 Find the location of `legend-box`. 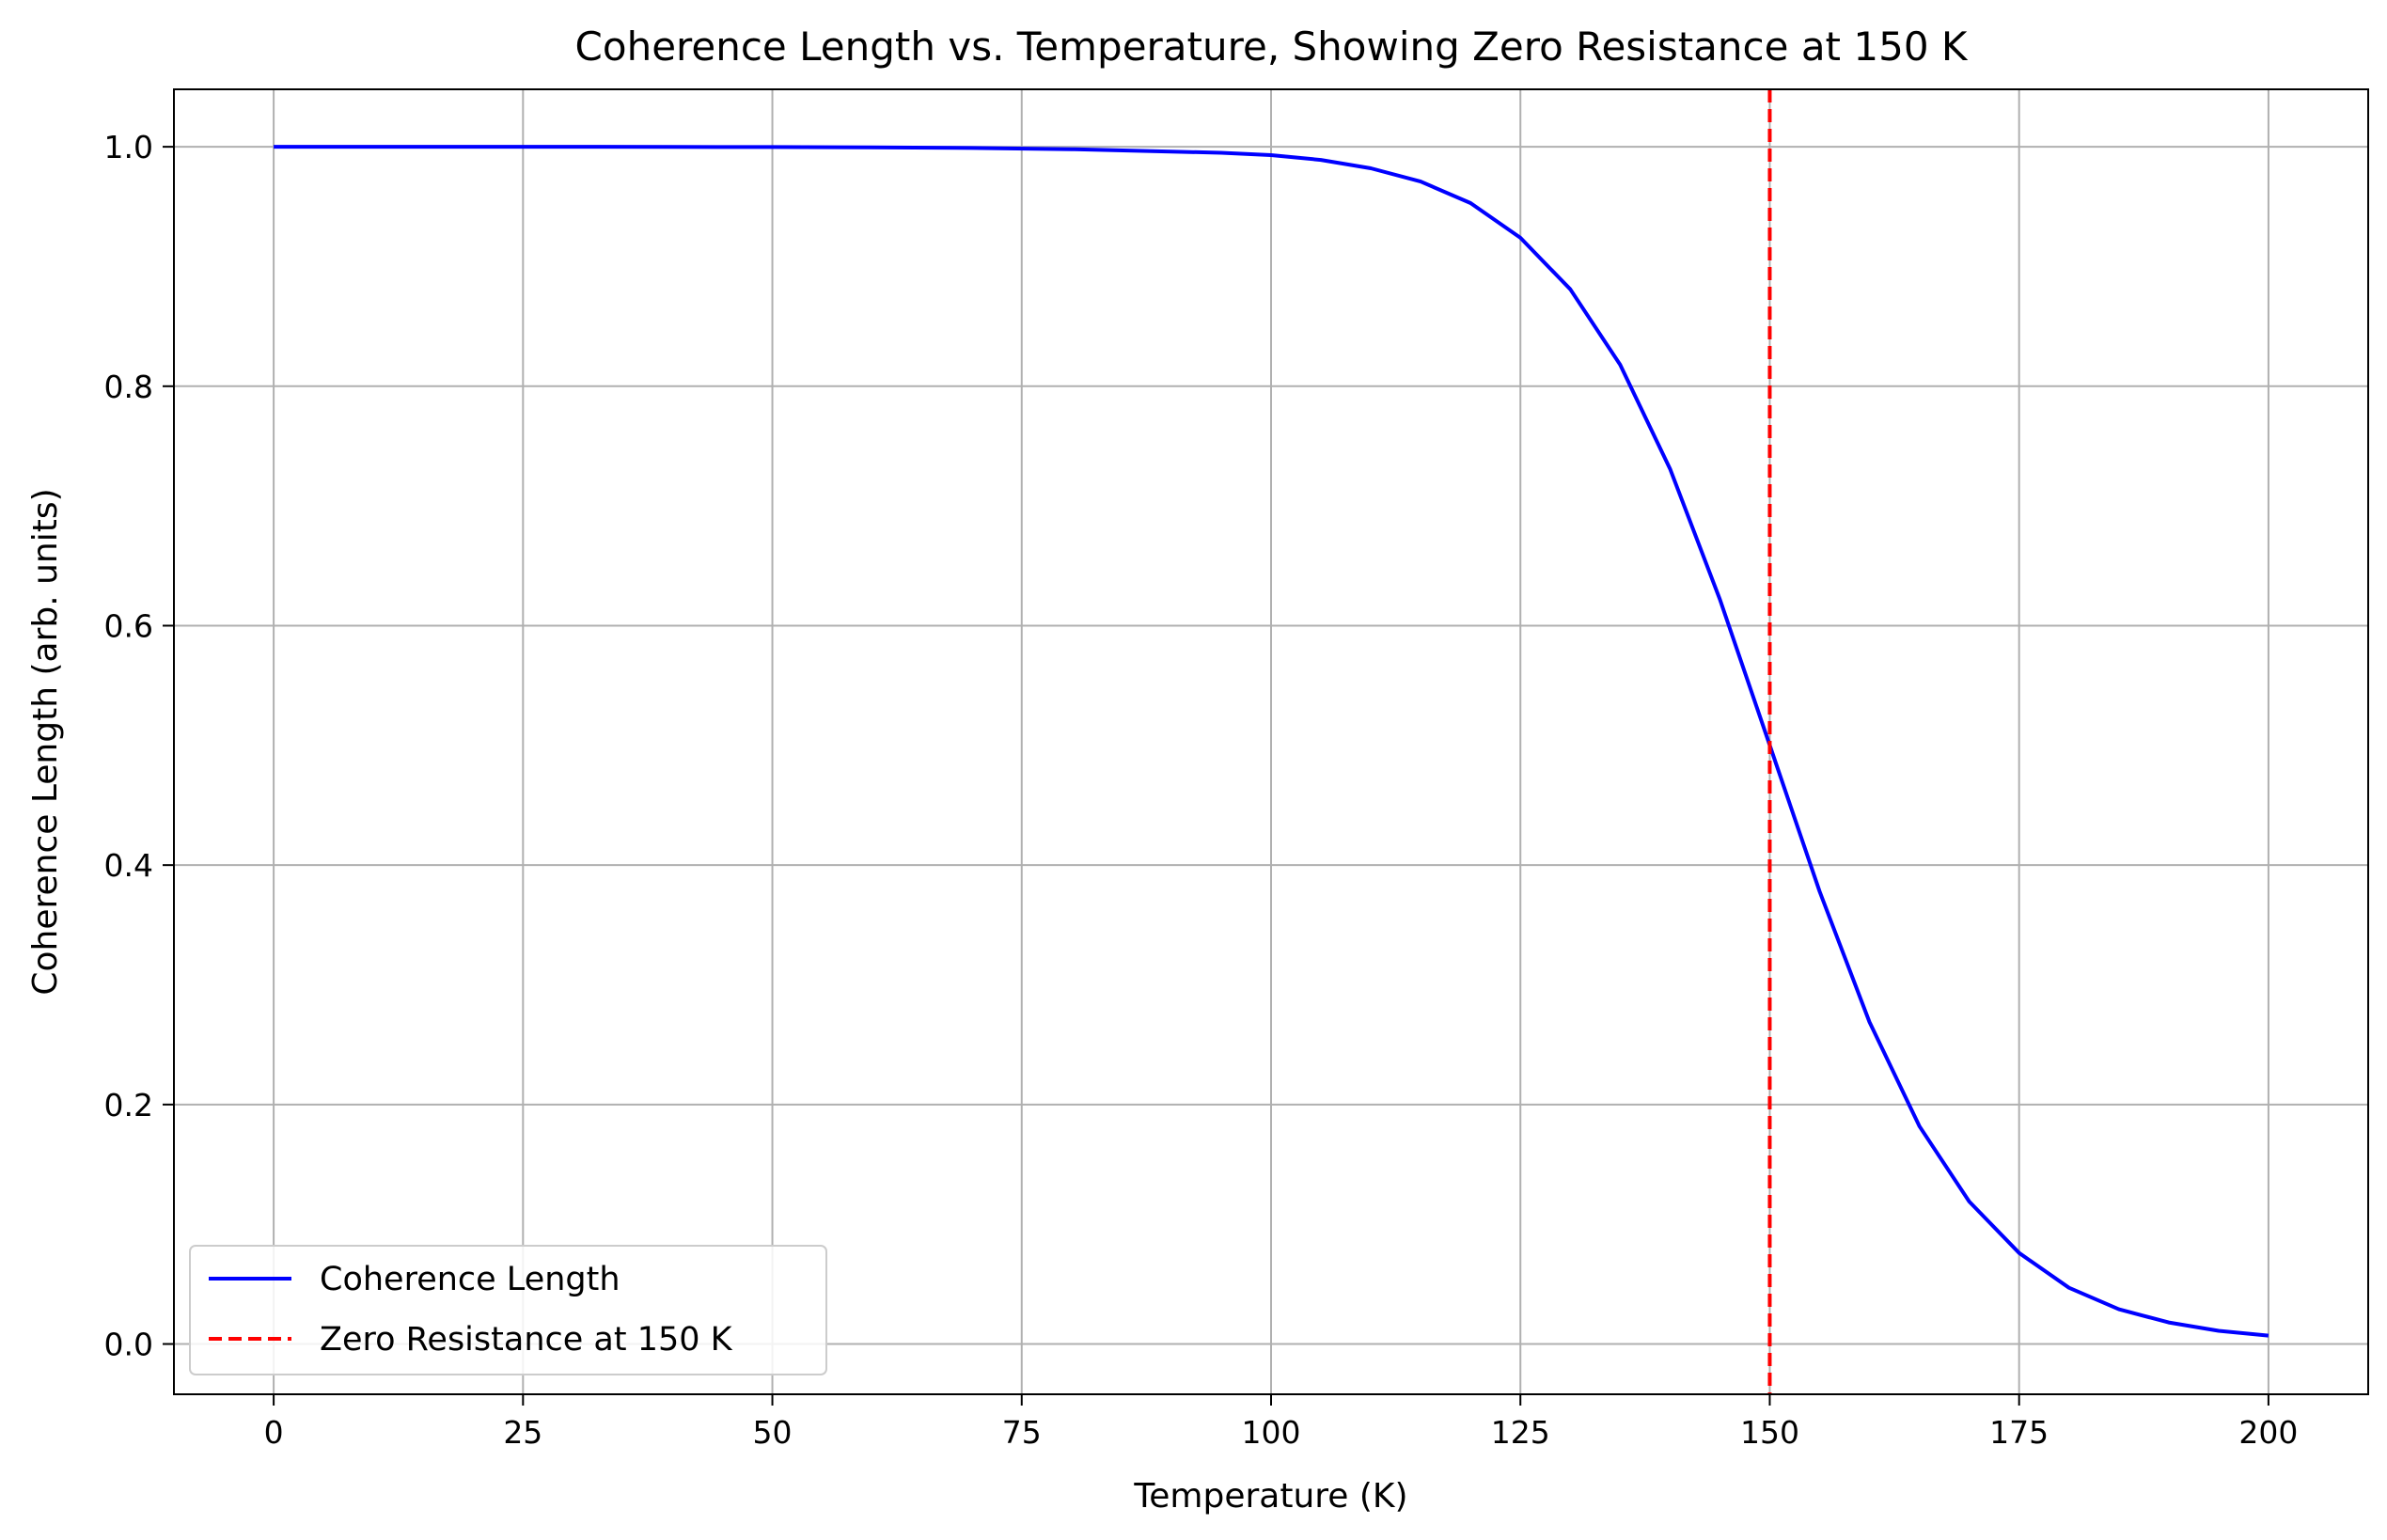

legend-box is located at coordinates (508, 1310).